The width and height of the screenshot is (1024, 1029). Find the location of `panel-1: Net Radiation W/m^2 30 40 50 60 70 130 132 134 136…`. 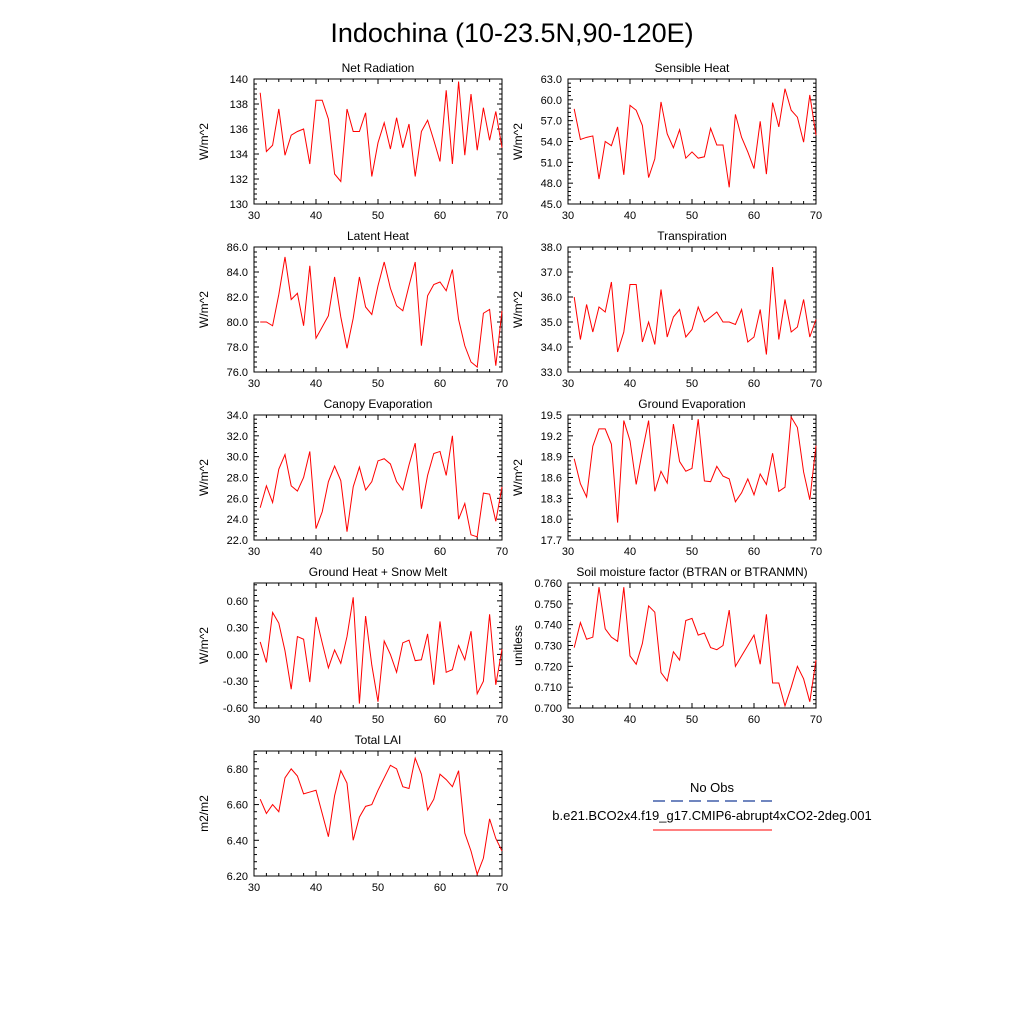

panel-1: Net Radiation W/m^2 30 40 50 60 70 130 132 134 136… is located at coordinates (352, 141).